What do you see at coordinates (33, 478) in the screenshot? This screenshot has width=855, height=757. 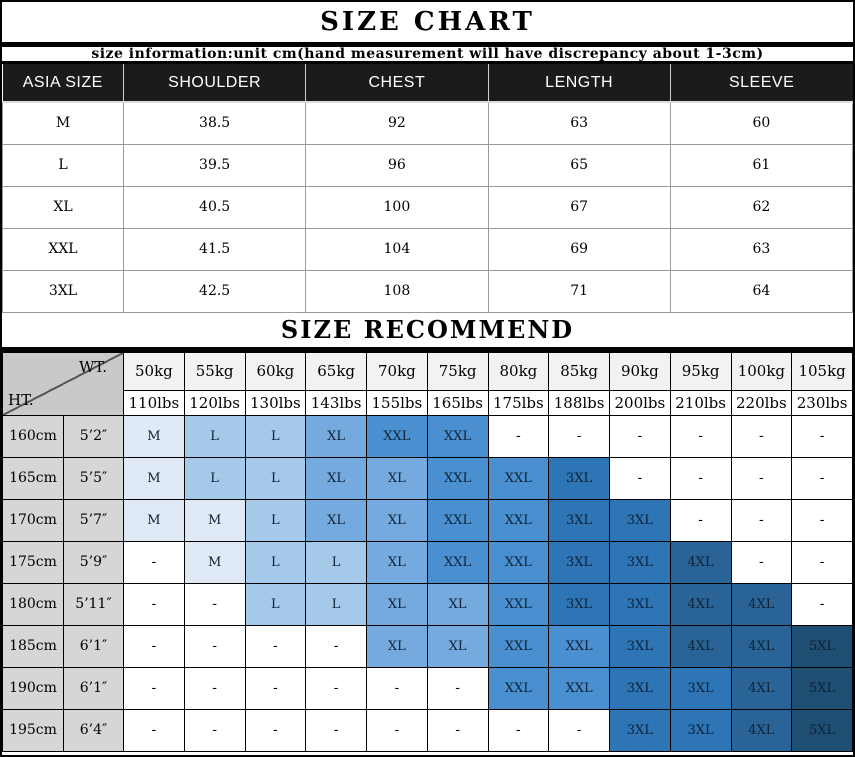 I see `height-cm-cell: 165cm` at bounding box center [33, 478].